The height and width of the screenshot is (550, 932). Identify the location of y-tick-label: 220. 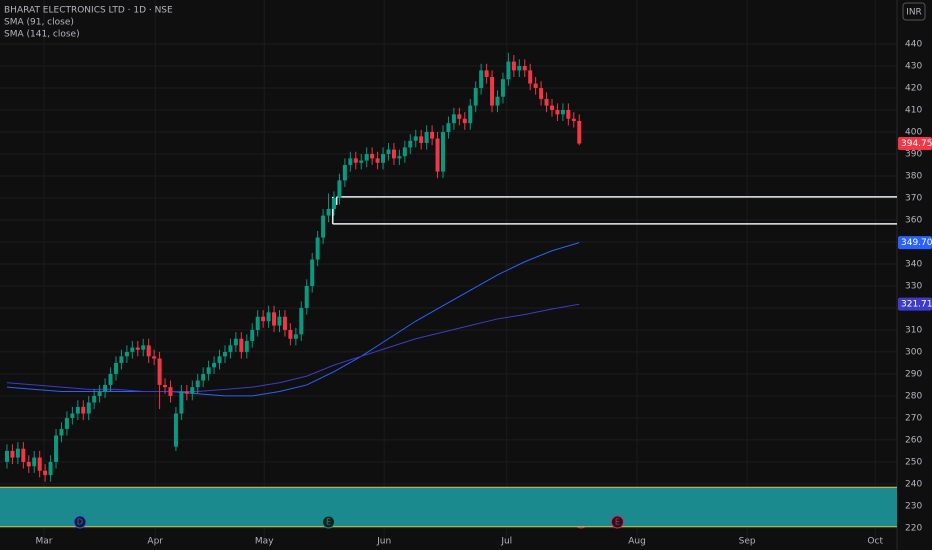
(913, 528).